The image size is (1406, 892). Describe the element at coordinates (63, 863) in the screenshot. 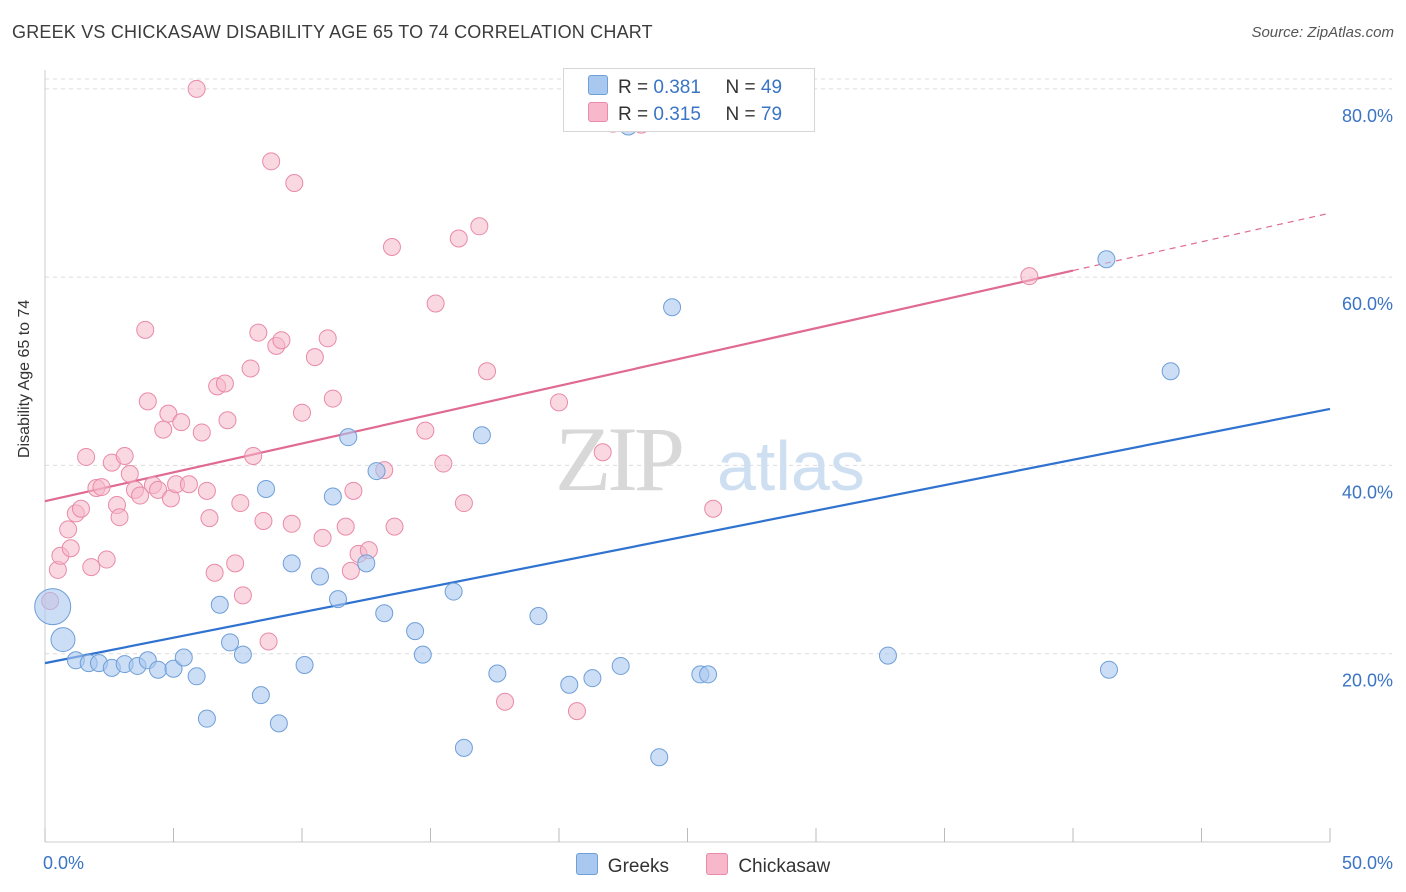

I see `x-tick-label-min: 0.0%` at that location.